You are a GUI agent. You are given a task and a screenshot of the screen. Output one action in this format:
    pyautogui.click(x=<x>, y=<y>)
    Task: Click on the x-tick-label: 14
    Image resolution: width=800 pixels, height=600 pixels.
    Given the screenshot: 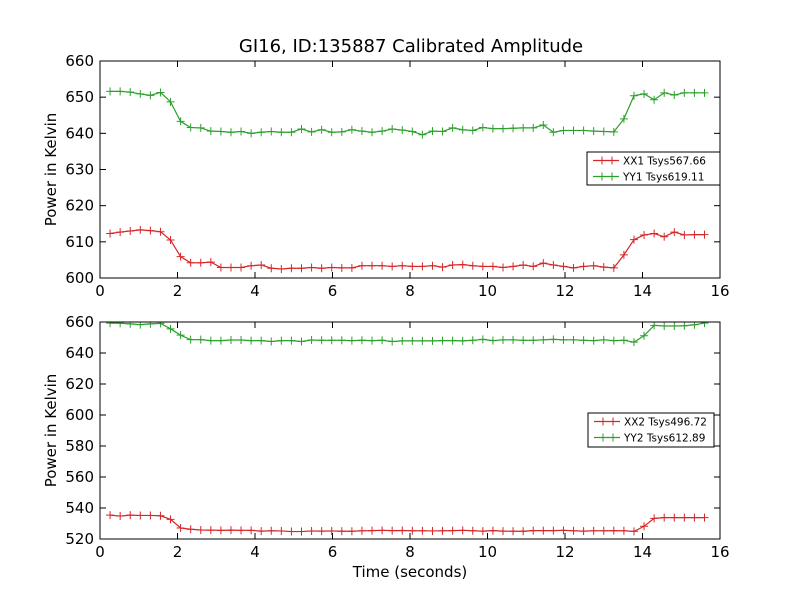 What is the action you would take?
    pyautogui.click(x=642, y=291)
    